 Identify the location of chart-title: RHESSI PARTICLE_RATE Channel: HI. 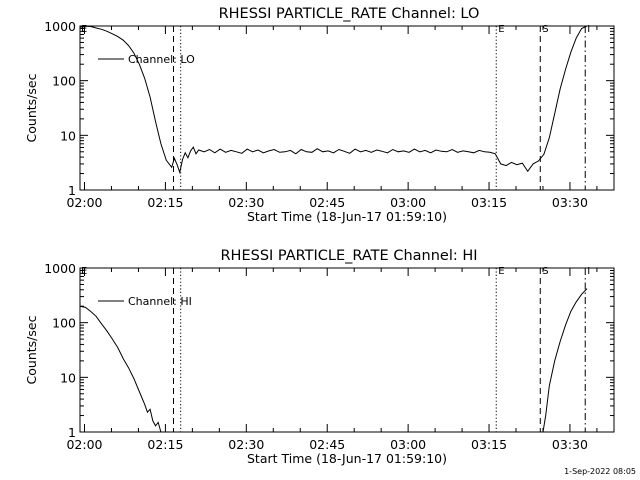
(348, 256).